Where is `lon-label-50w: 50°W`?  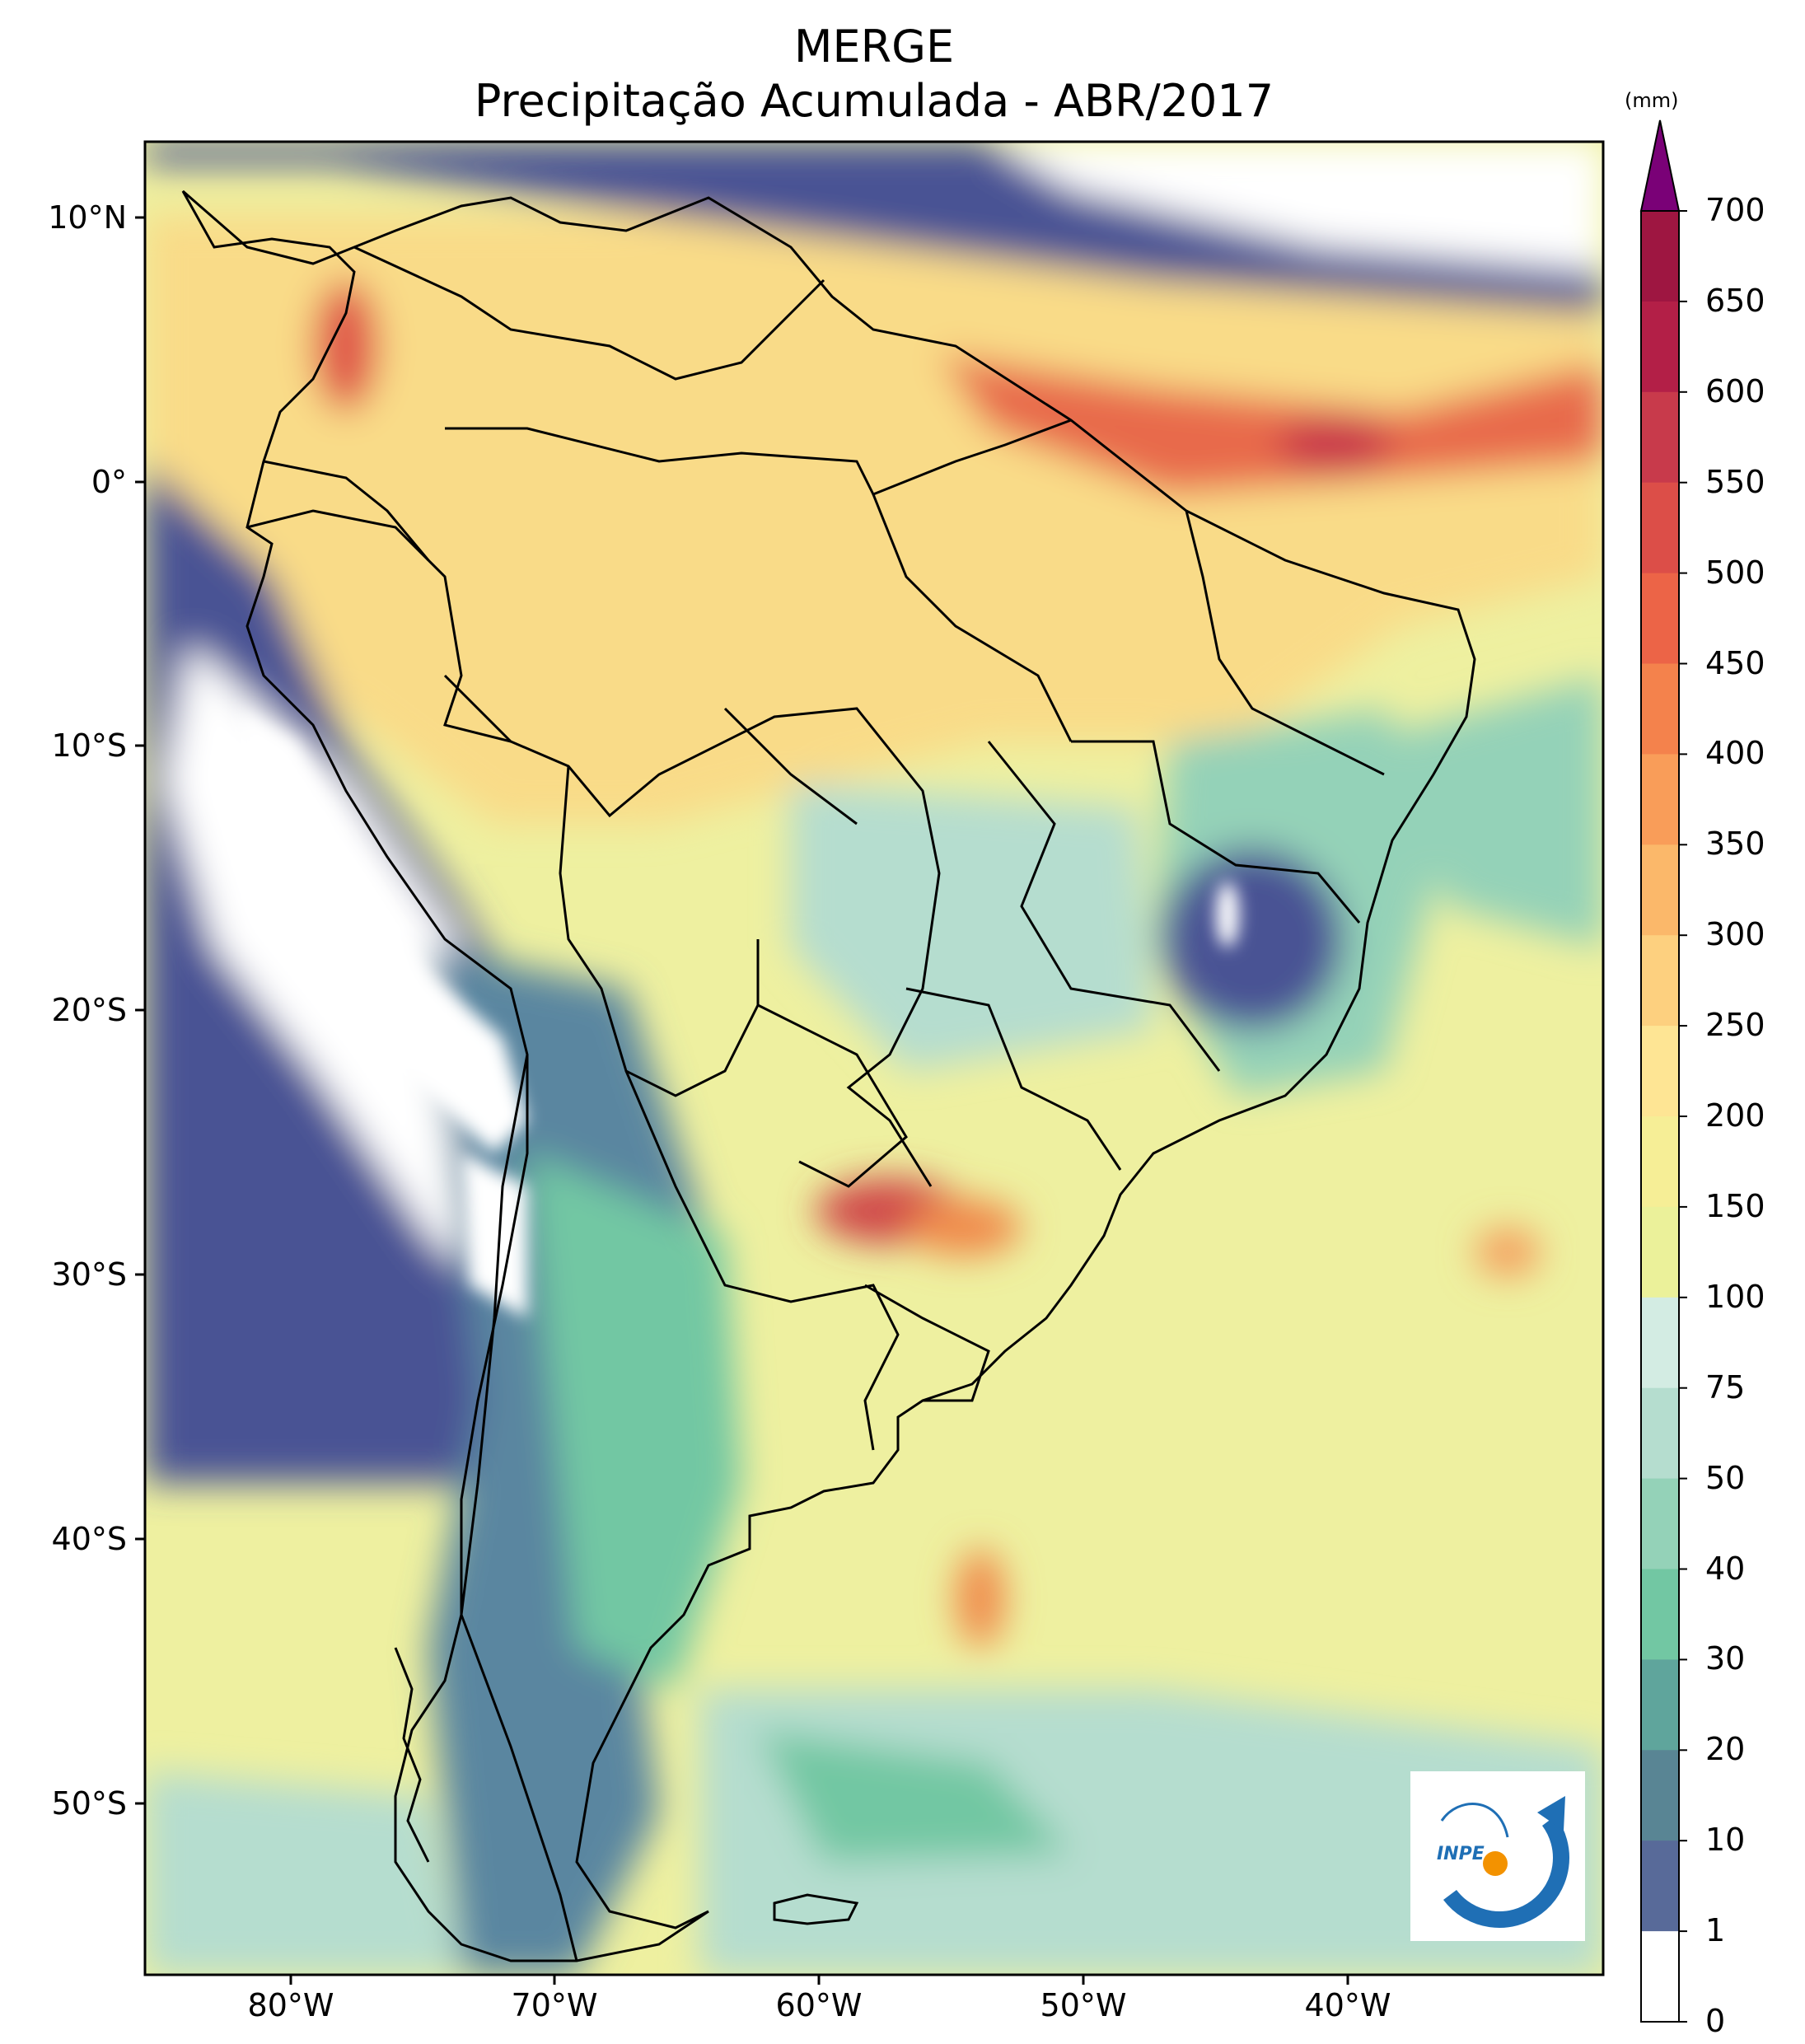
lon-label-50w: 50°W is located at coordinates (1083, 2005).